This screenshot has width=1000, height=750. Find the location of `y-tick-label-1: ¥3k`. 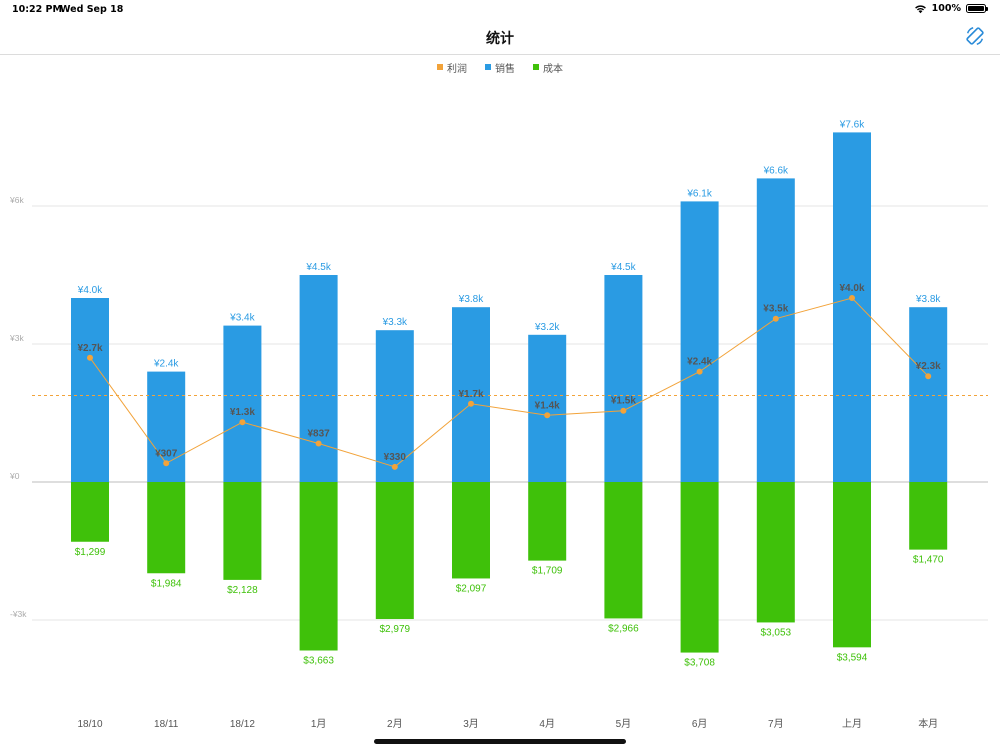

y-tick-label-1: ¥3k is located at coordinates (16, 338).